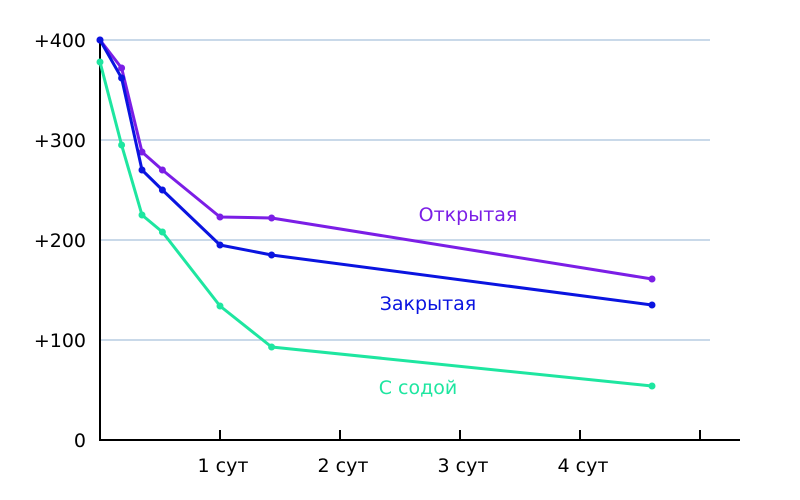 The width and height of the screenshot is (800, 500). What do you see at coordinates (60, 141) in the screenshot?
I see `y-tick-label: +300` at bounding box center [60, 141].